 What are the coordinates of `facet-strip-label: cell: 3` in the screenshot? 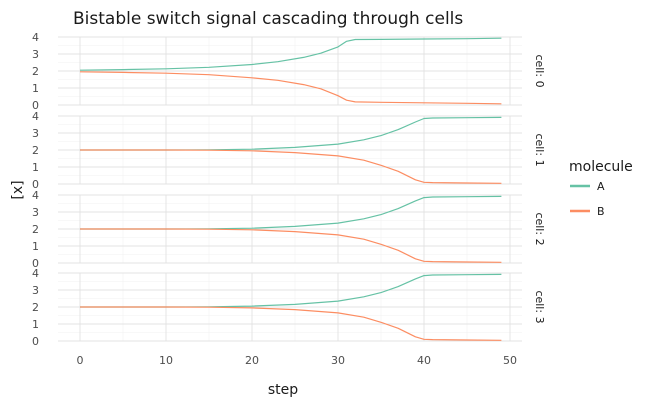 It's located at (539, 306).